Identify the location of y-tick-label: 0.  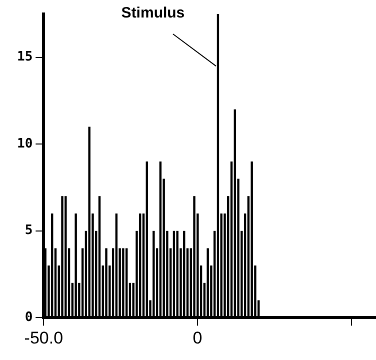
(28, 317).